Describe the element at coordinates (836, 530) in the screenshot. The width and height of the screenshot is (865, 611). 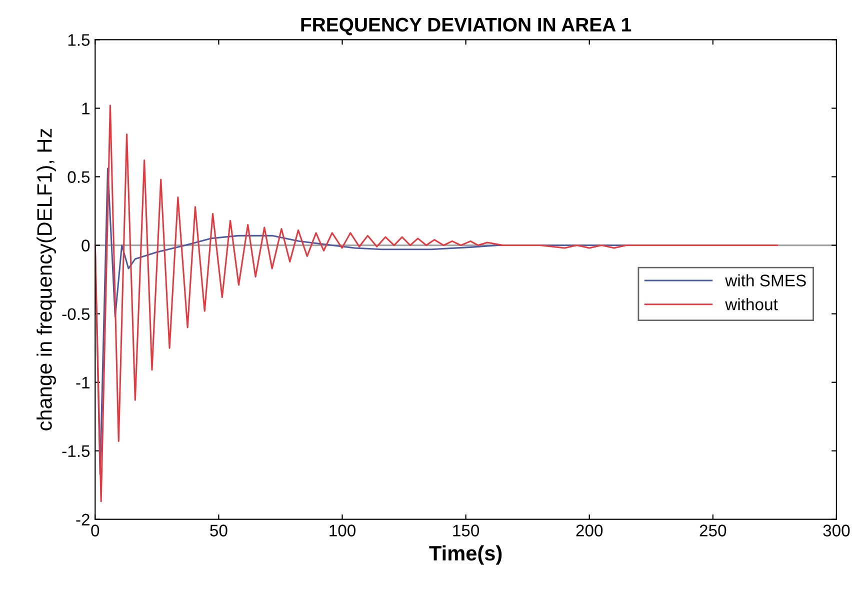
I see `x-tick-label: 300` at that location.